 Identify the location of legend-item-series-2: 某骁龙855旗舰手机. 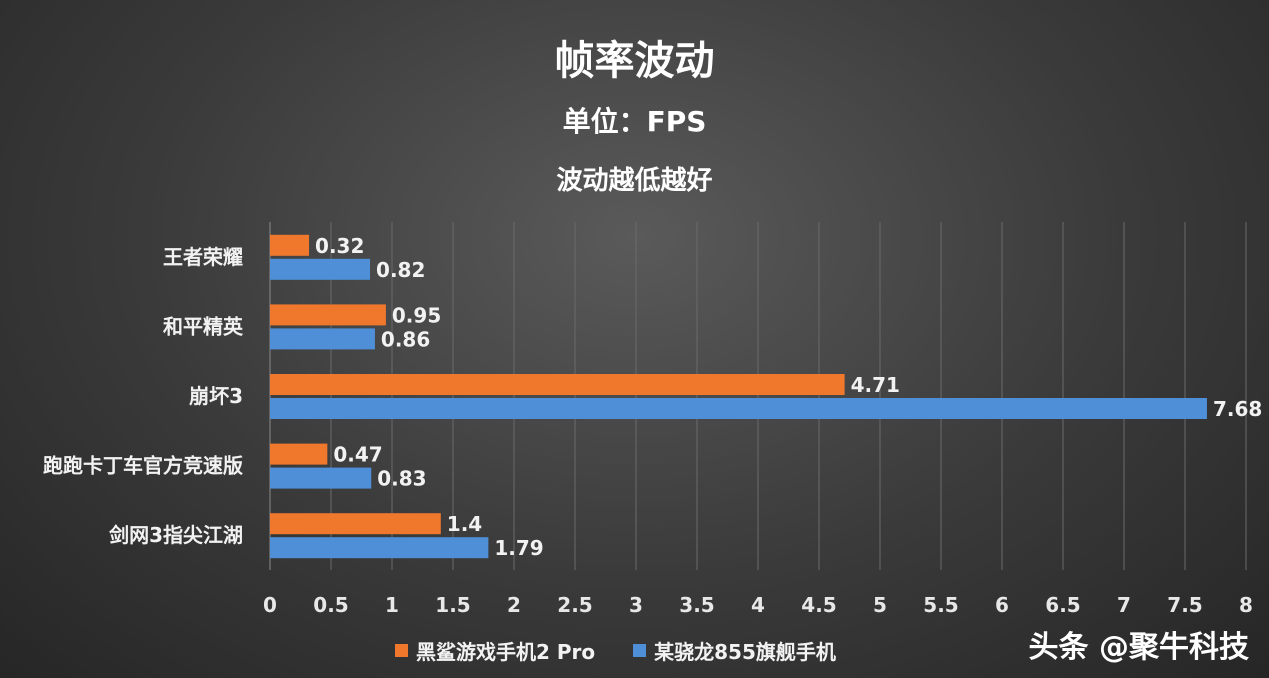
(734, 650).